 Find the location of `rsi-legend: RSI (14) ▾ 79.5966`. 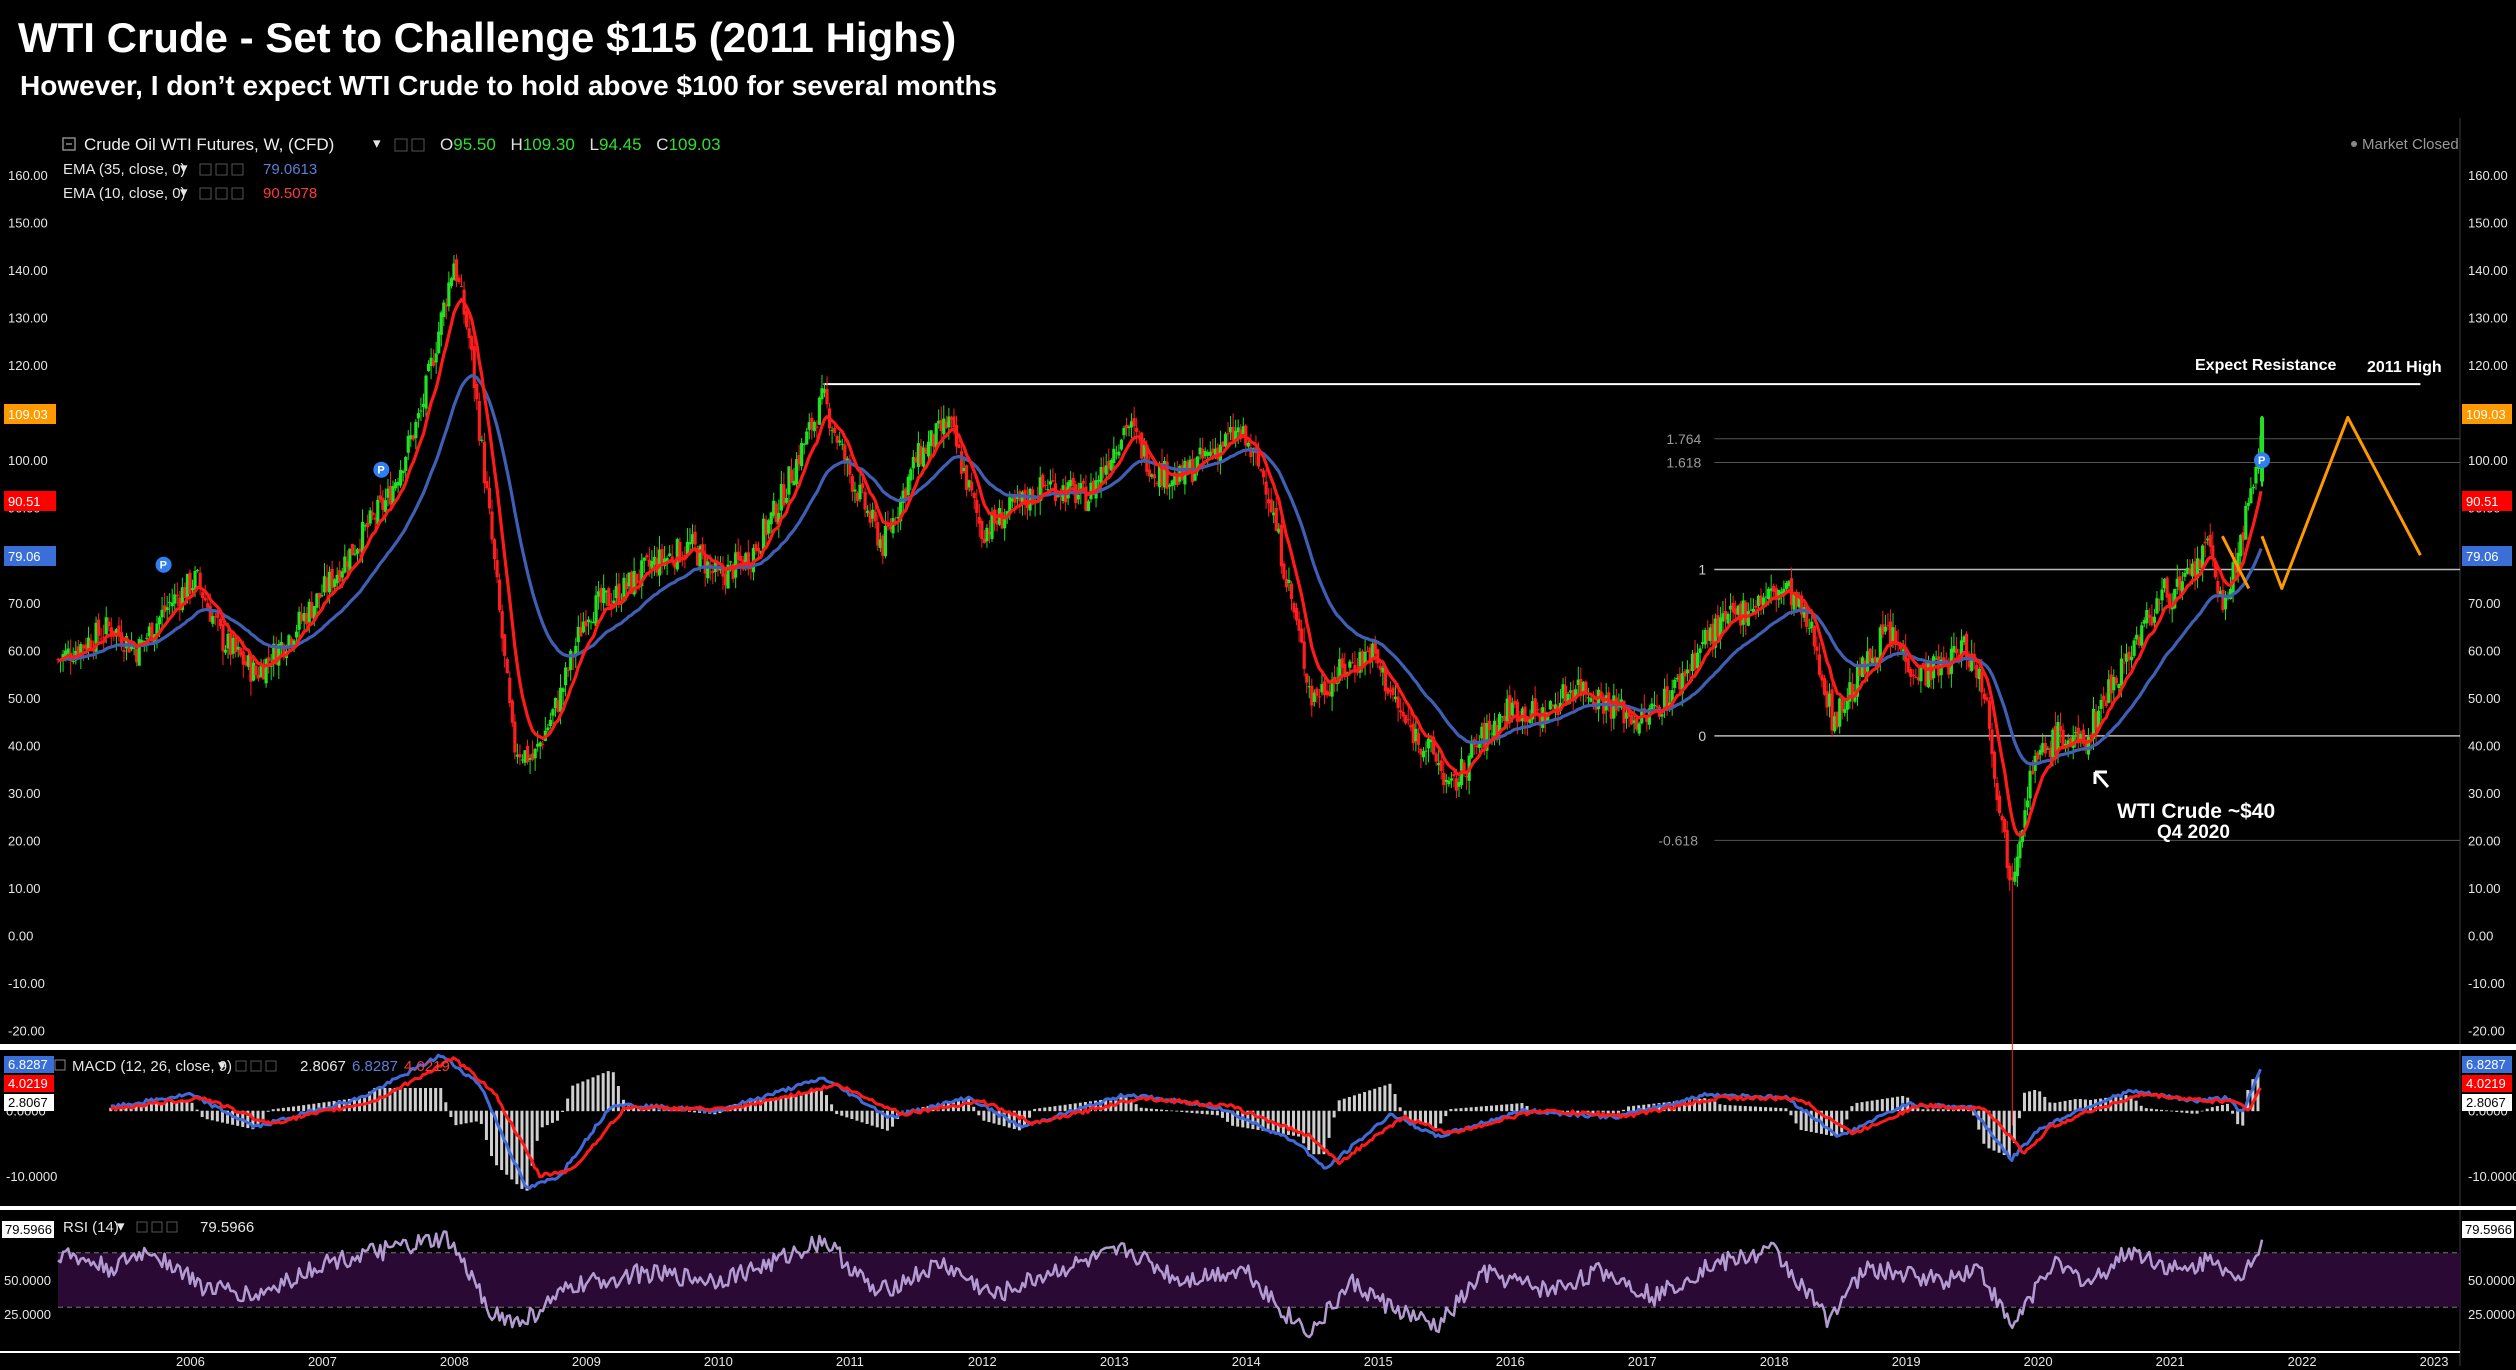

rsi-legend: RSI (14) ▾ 79.5966 is located at coordinates (158, 1227).